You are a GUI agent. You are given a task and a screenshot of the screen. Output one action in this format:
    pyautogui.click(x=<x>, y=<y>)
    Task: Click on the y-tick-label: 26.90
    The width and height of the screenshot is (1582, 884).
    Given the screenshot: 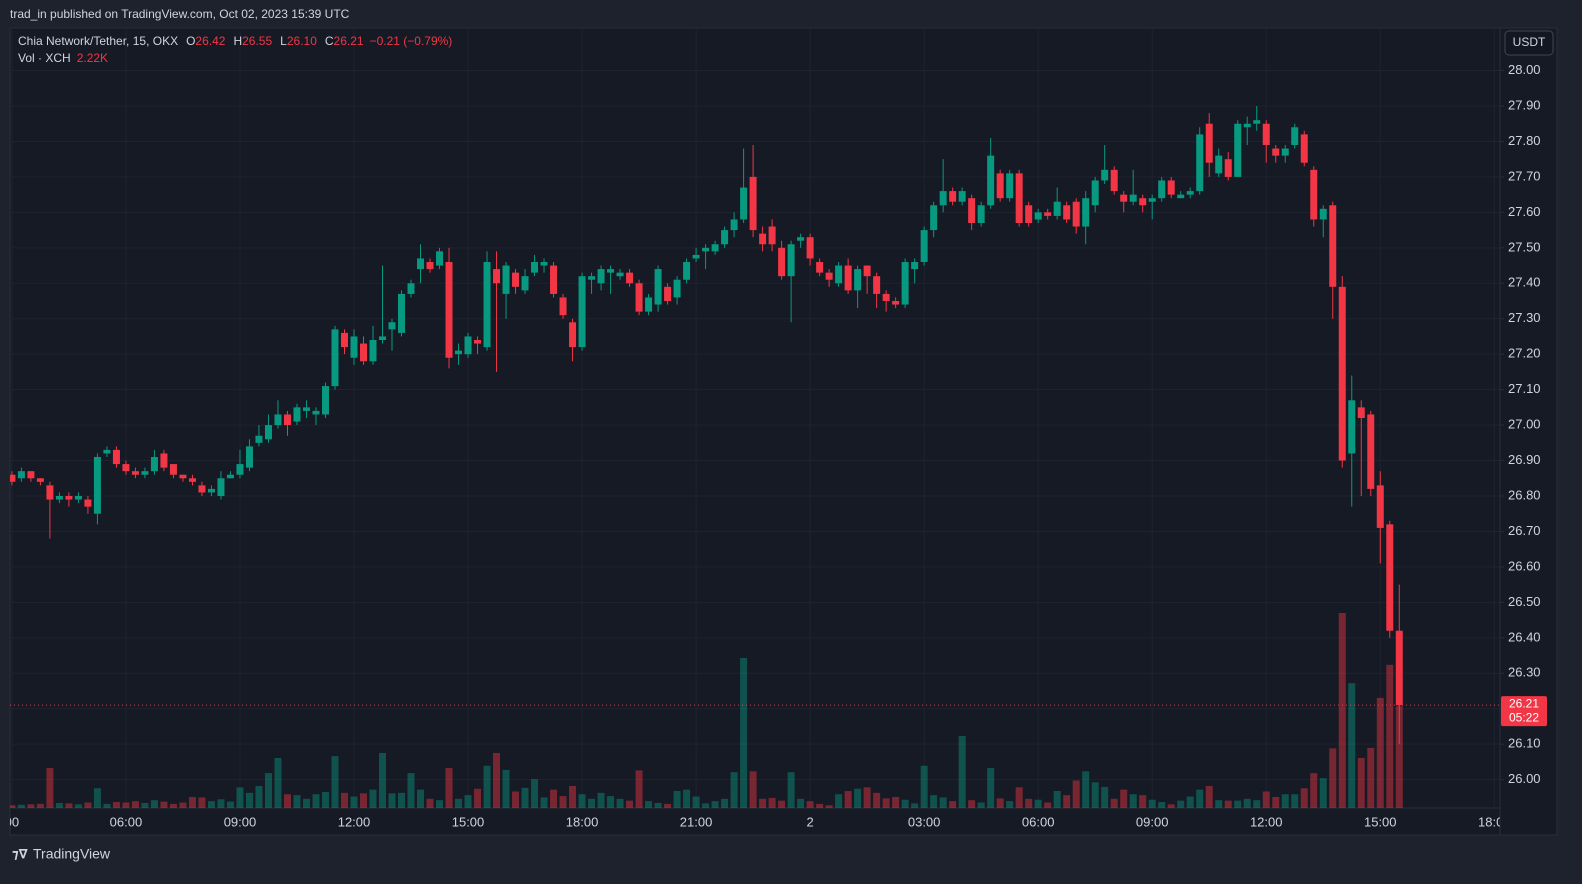 What is the action you would take?
    pyautogui.click(x=1524, y=459)
    